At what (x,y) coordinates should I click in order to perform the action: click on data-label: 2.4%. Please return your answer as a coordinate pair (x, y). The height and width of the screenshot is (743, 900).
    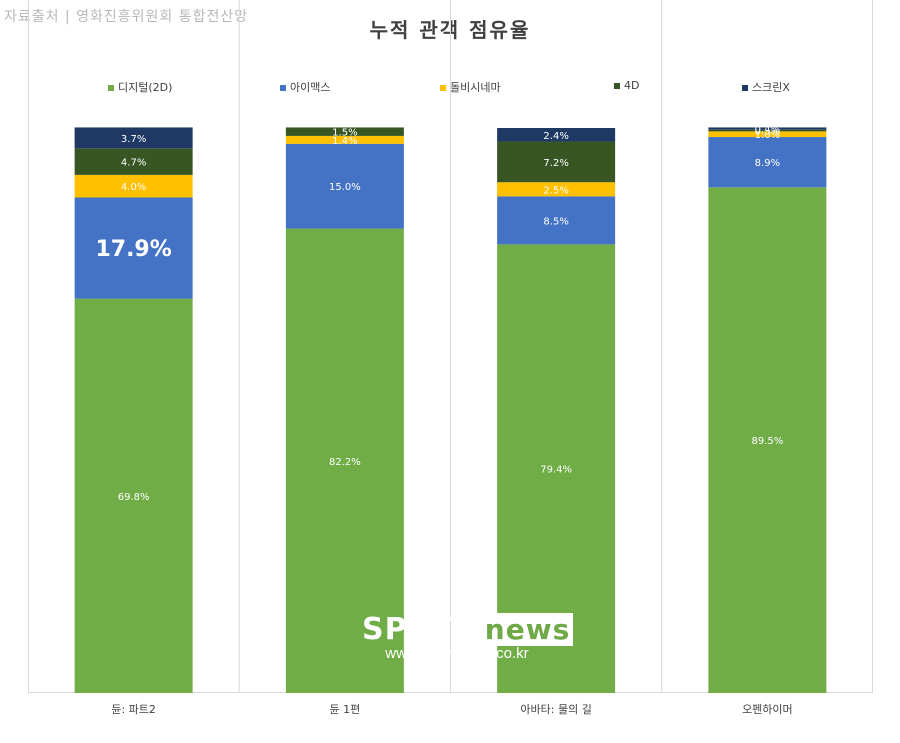
    Looking at the image, I should click on (555, 136).